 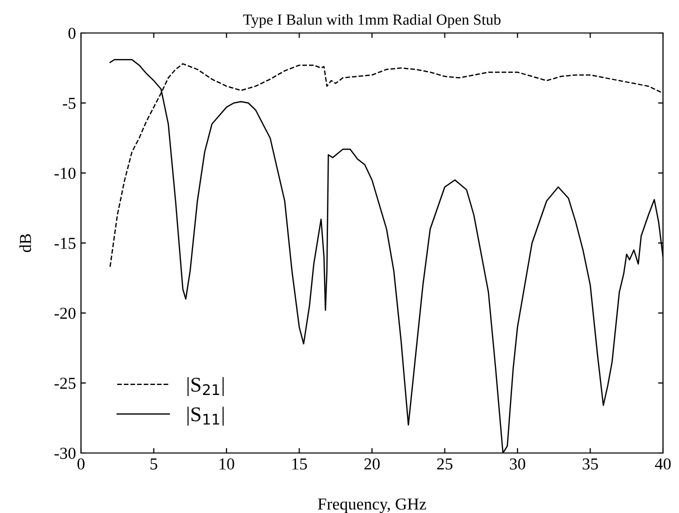 I want to click on x-tick-label: 35, so click(x=590, y=464).